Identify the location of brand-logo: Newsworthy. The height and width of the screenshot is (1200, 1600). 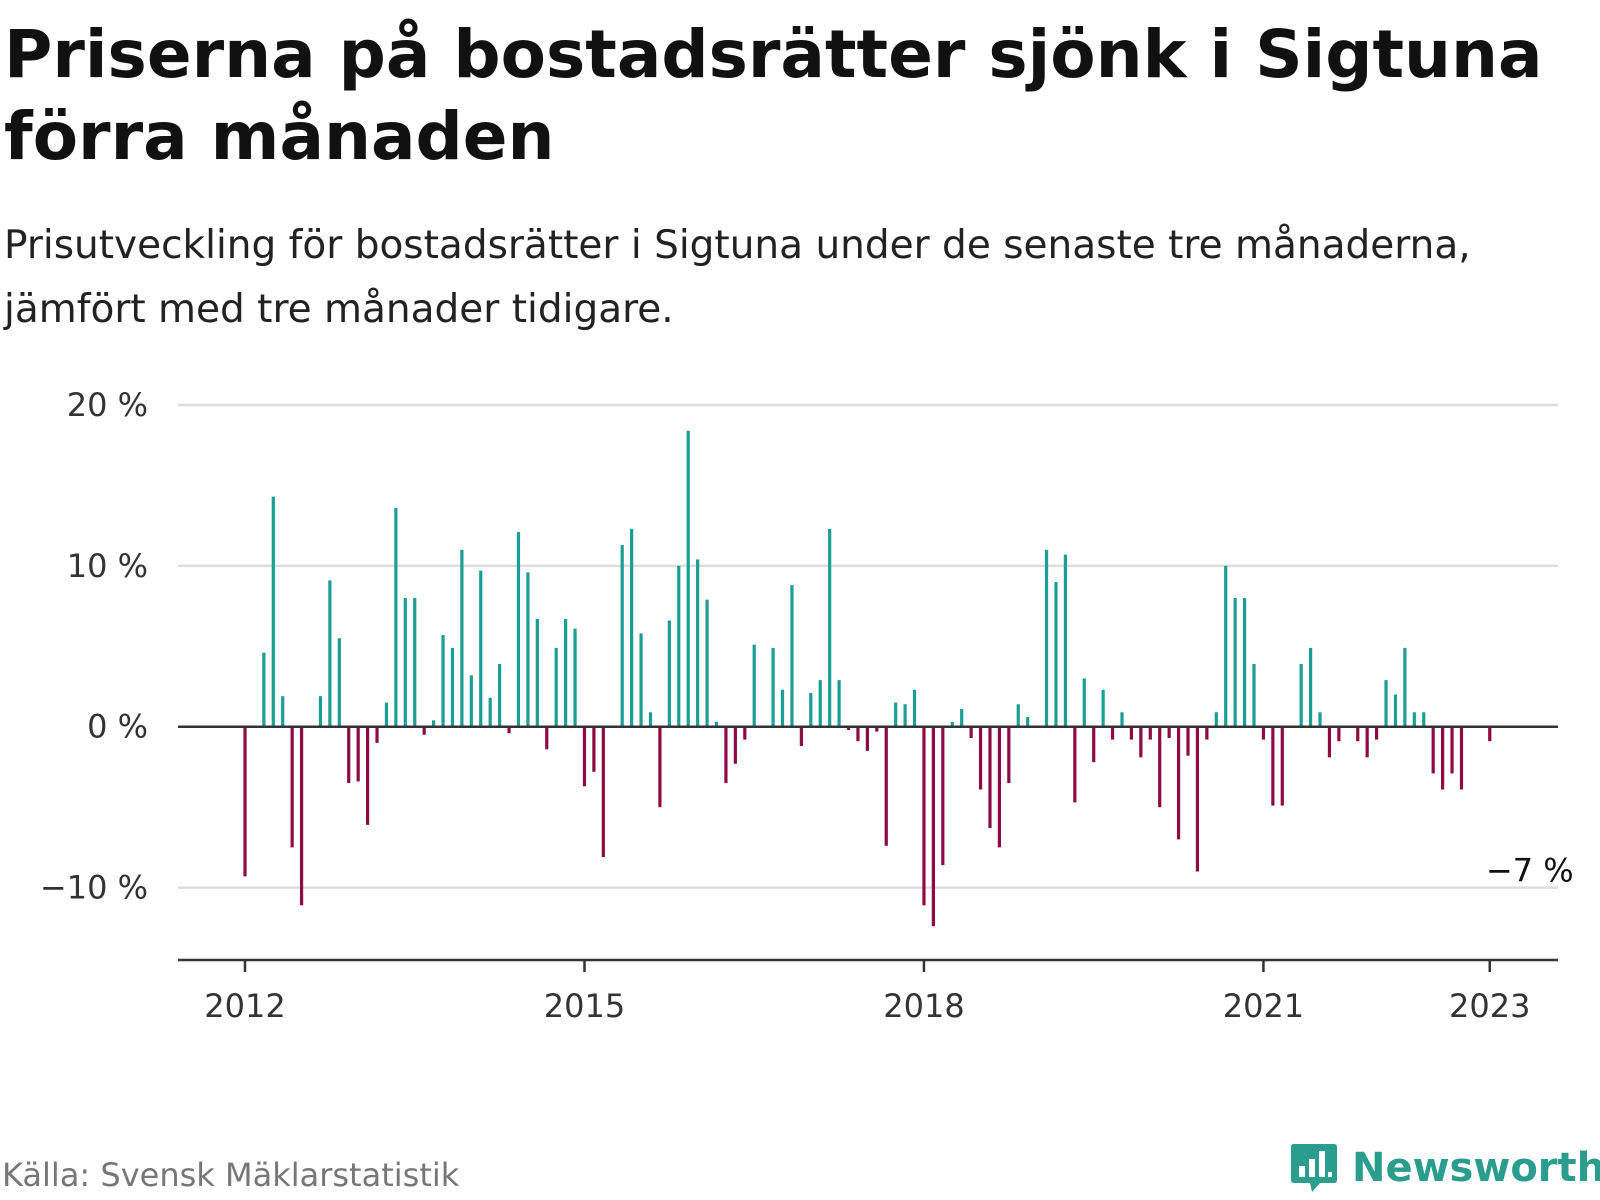
(1445, 1168).